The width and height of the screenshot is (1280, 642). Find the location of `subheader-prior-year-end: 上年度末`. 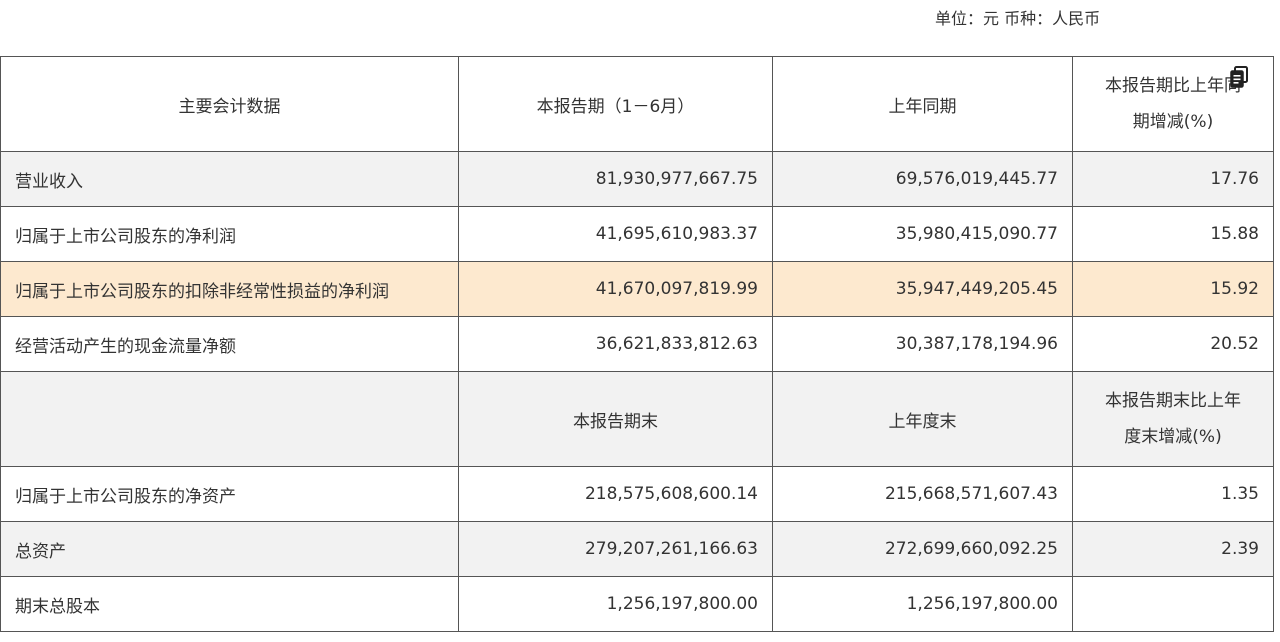

subheader-prior-year-end: 上年度末 is located at coordinates (922, 419).